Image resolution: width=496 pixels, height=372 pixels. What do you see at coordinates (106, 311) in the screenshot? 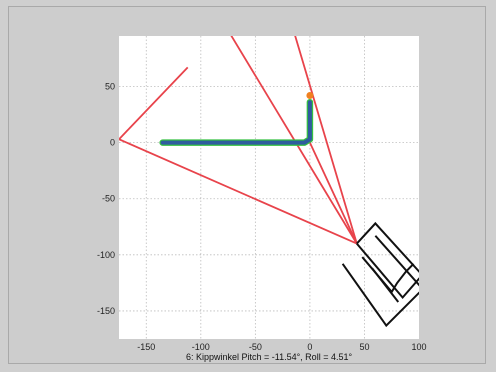
I see `y-tick-label: -150` at bounding box center [106, 311].